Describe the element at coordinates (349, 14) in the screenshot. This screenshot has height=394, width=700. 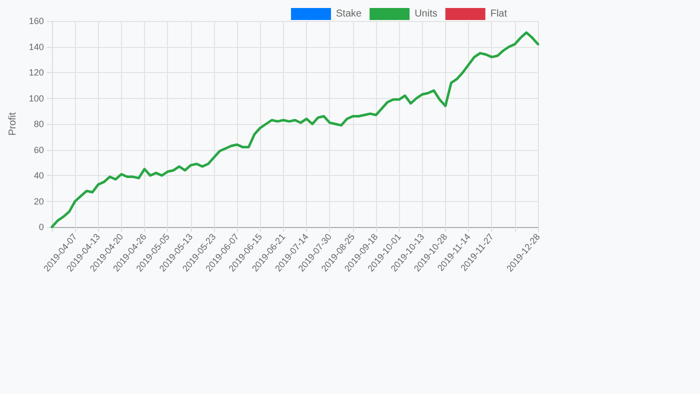
I see `legend-label: Stake` at that location.